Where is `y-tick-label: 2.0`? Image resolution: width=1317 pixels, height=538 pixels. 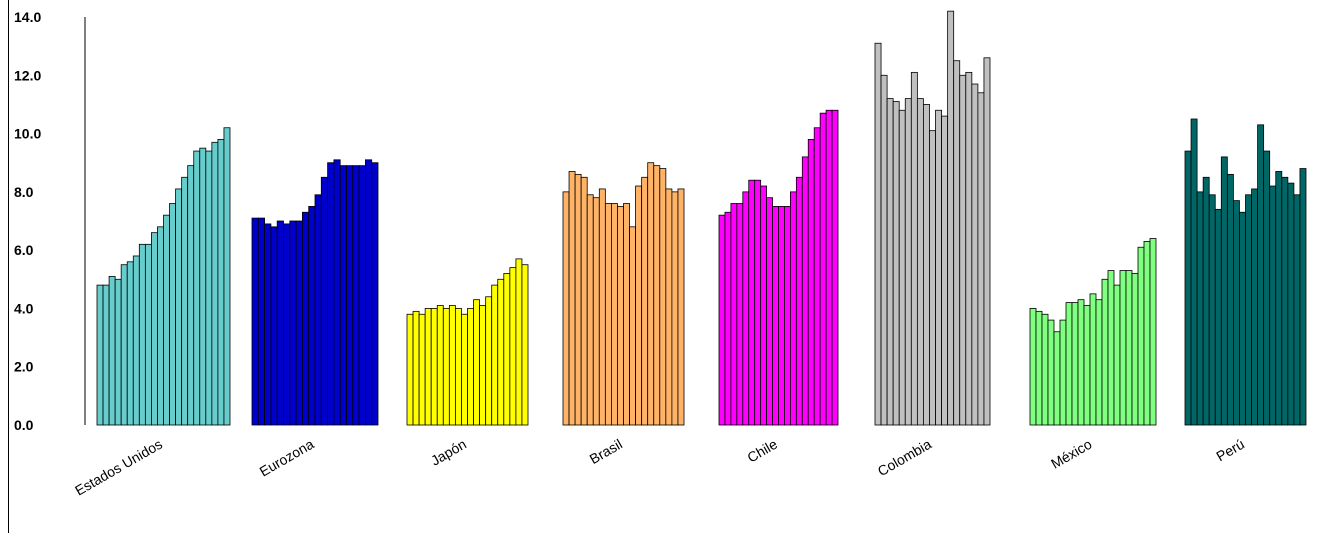 y-tick-label: 2.0 is located at coordinates (24, 367).